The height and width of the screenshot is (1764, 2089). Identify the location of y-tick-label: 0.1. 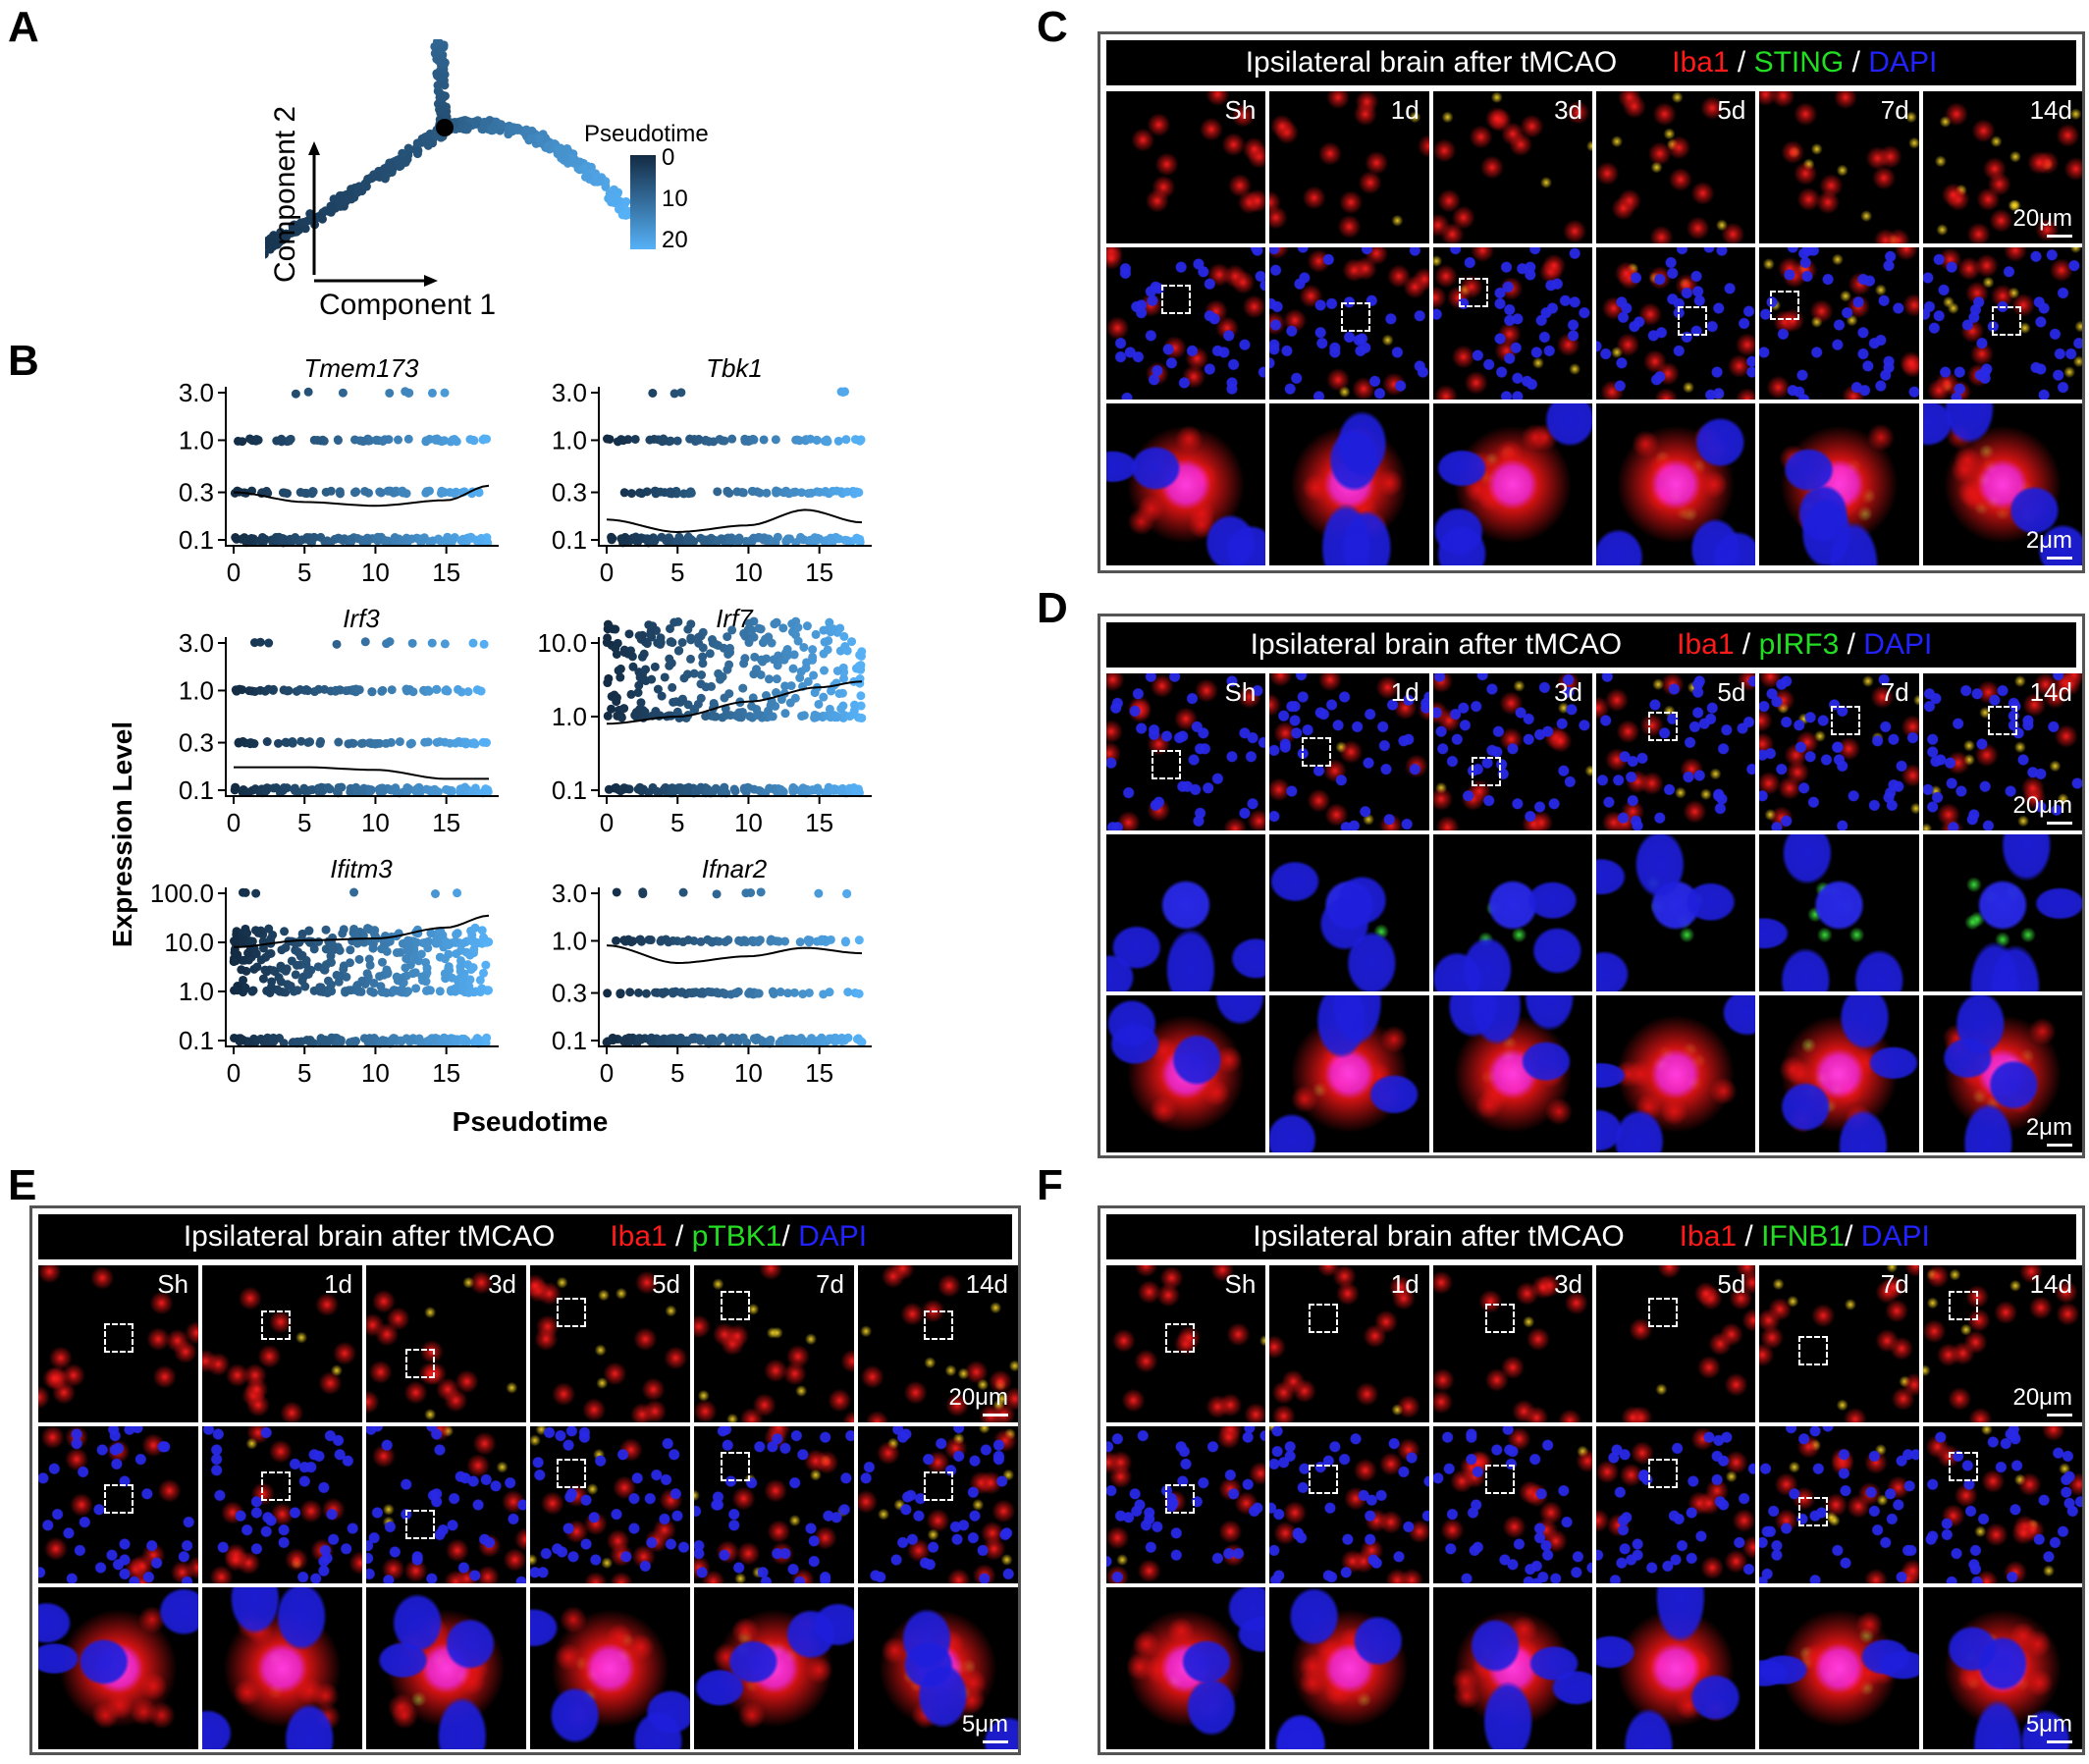
(196, 1040).